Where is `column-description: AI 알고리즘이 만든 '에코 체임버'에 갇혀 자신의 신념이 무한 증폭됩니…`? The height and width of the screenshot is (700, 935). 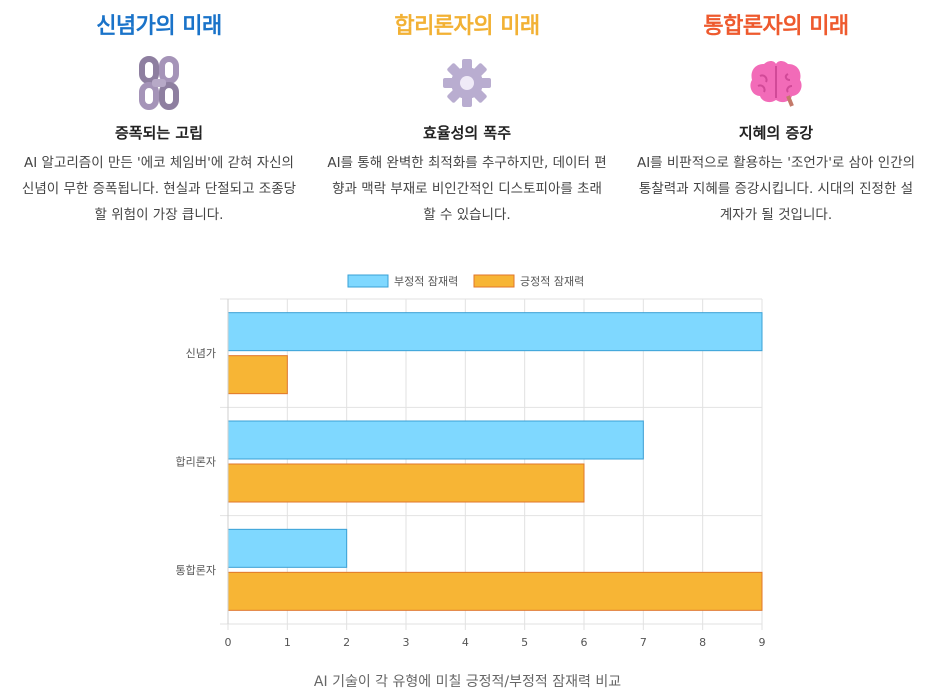 column-description: AI 알고리즘이 만든 '에코 체임버'에 갇혀 자신의 신념이 무한 증폭됩니… is located at coordinates (159, 189).